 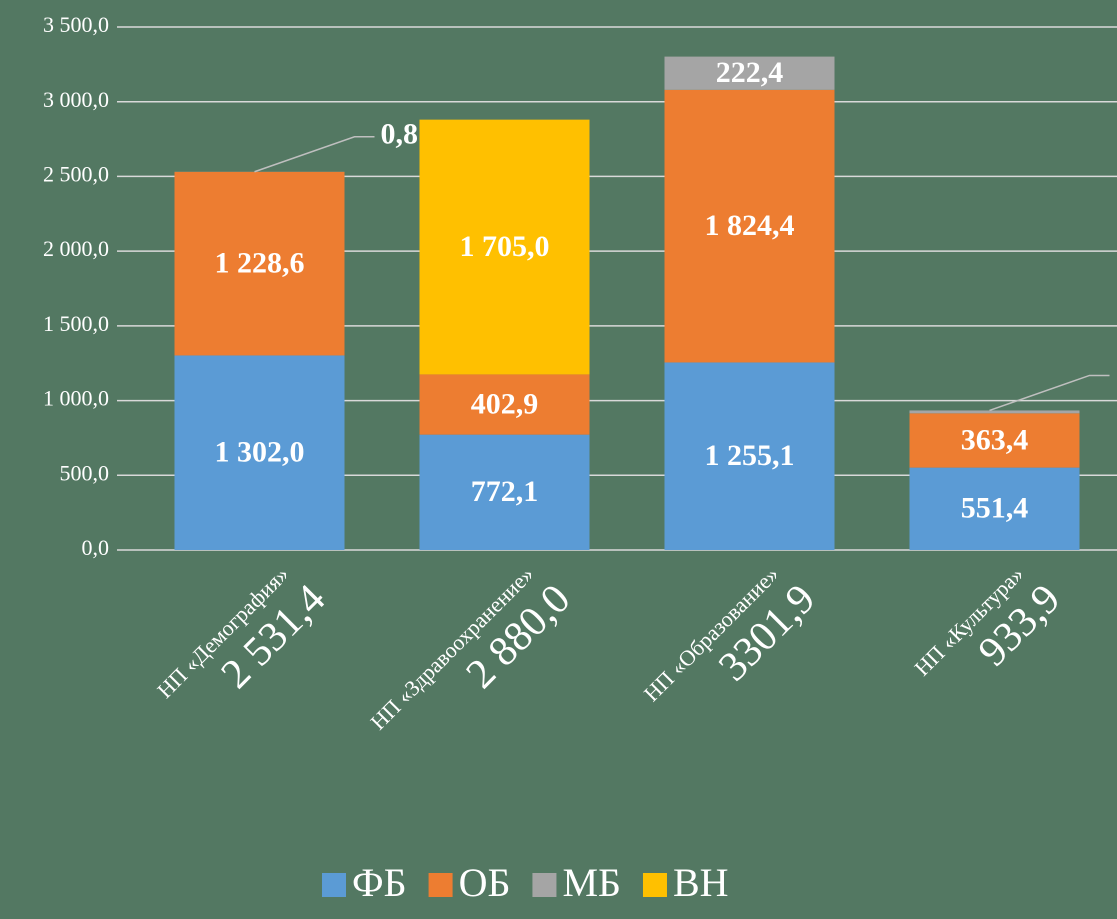 I want to click on data-label: 1 255,1, so click(x=750, y=455).